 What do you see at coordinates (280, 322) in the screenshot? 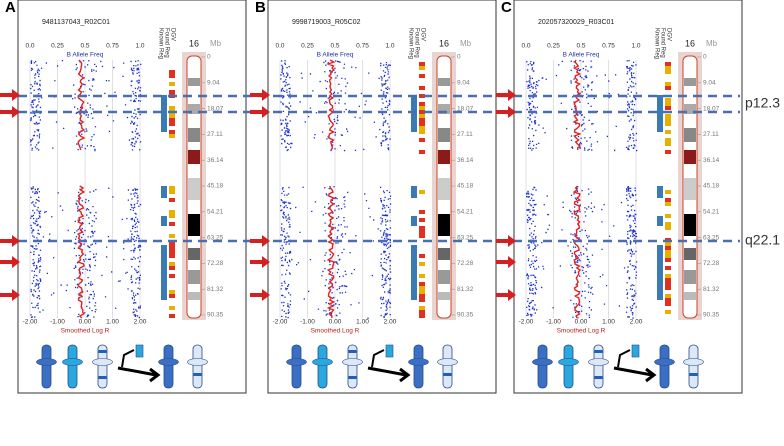
I see `bottom-tick-label: -2.00` at bounding box center [280, 322].